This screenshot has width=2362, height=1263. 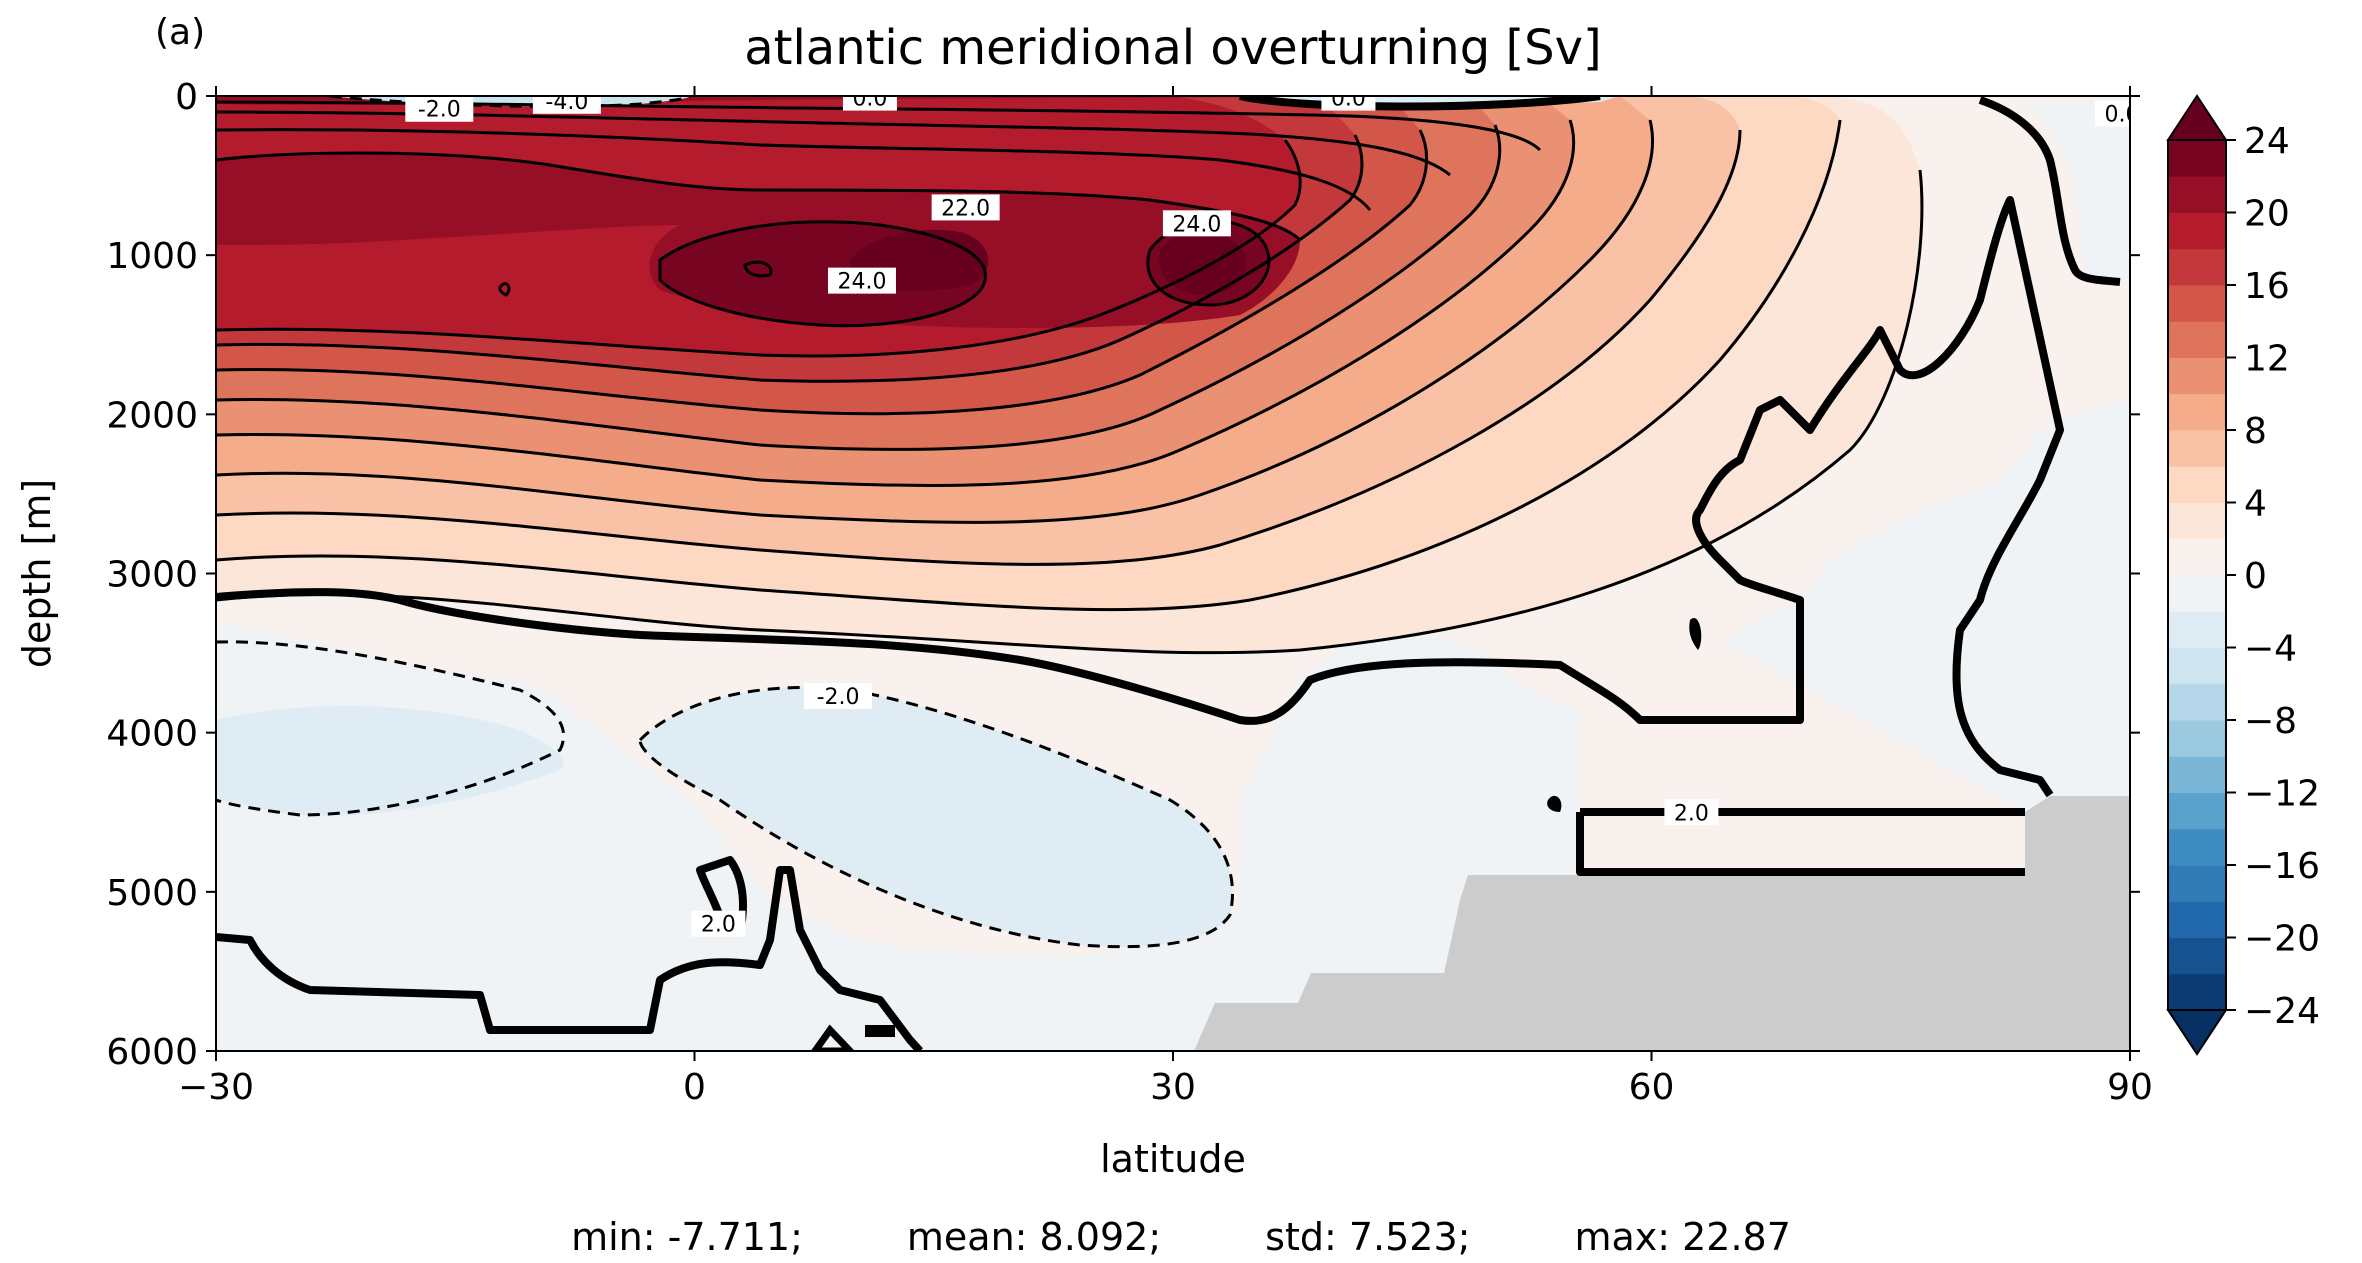 I want to click on contour-label-2: 0.0, so click(x=869, y=99).